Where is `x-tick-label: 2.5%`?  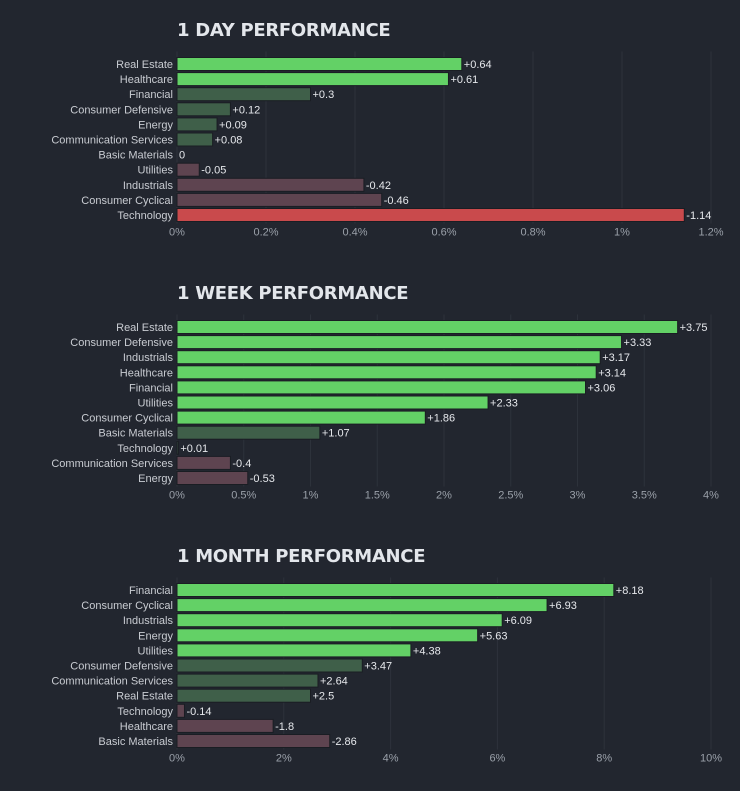 x-tick-label: 2.5% is located at coordinates (510, 496).